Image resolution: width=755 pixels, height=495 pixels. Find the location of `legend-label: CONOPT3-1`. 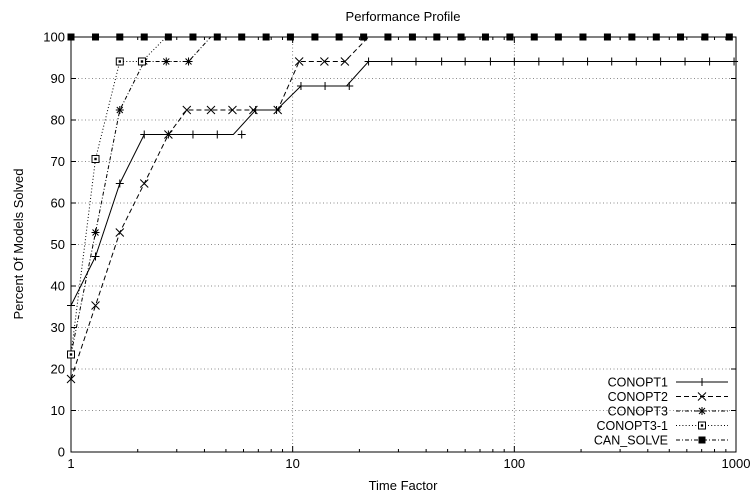

legend-label: CONOPT3-1 is located at coordinates (632, 426).